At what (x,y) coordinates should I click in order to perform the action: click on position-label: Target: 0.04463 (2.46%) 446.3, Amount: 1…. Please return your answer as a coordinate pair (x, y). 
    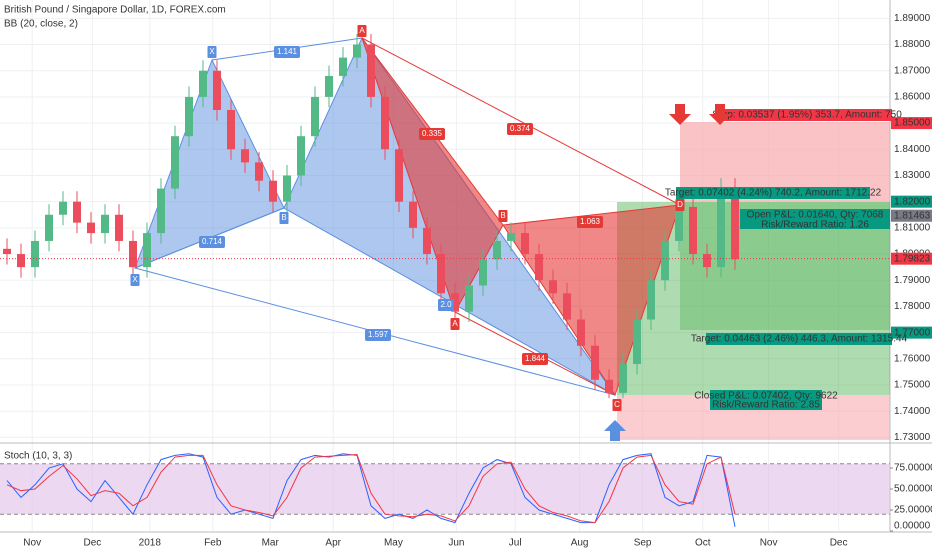
    Looking at the image, I should click on (799, 339).